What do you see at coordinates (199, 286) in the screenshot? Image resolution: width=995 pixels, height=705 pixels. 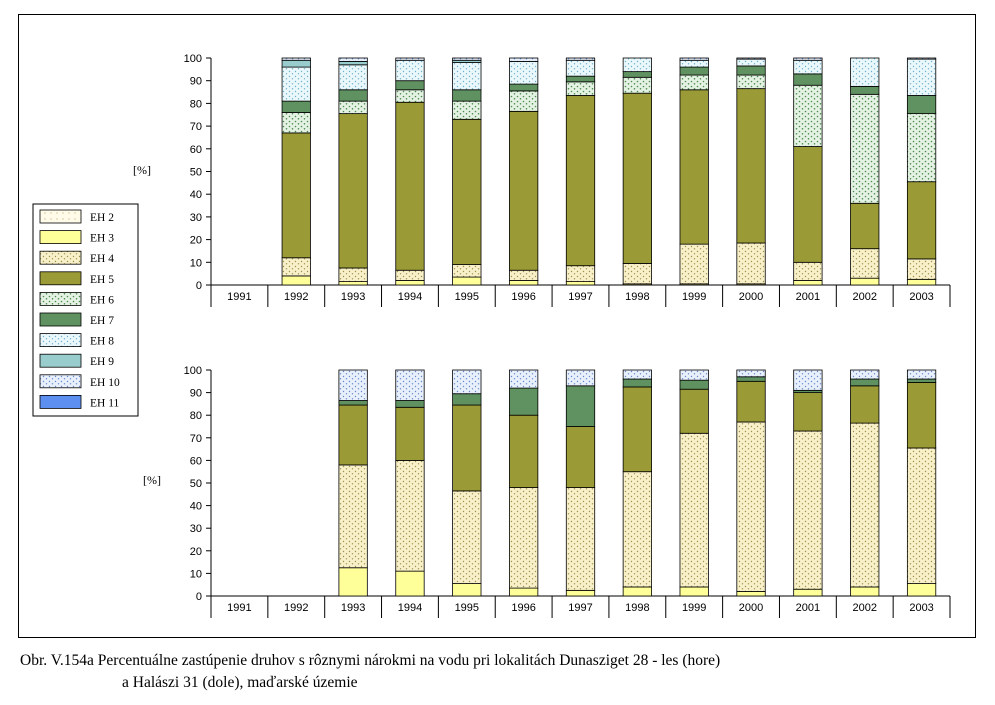 I see `upper-y-tick-label: 0` at bounding box center [199, 286].